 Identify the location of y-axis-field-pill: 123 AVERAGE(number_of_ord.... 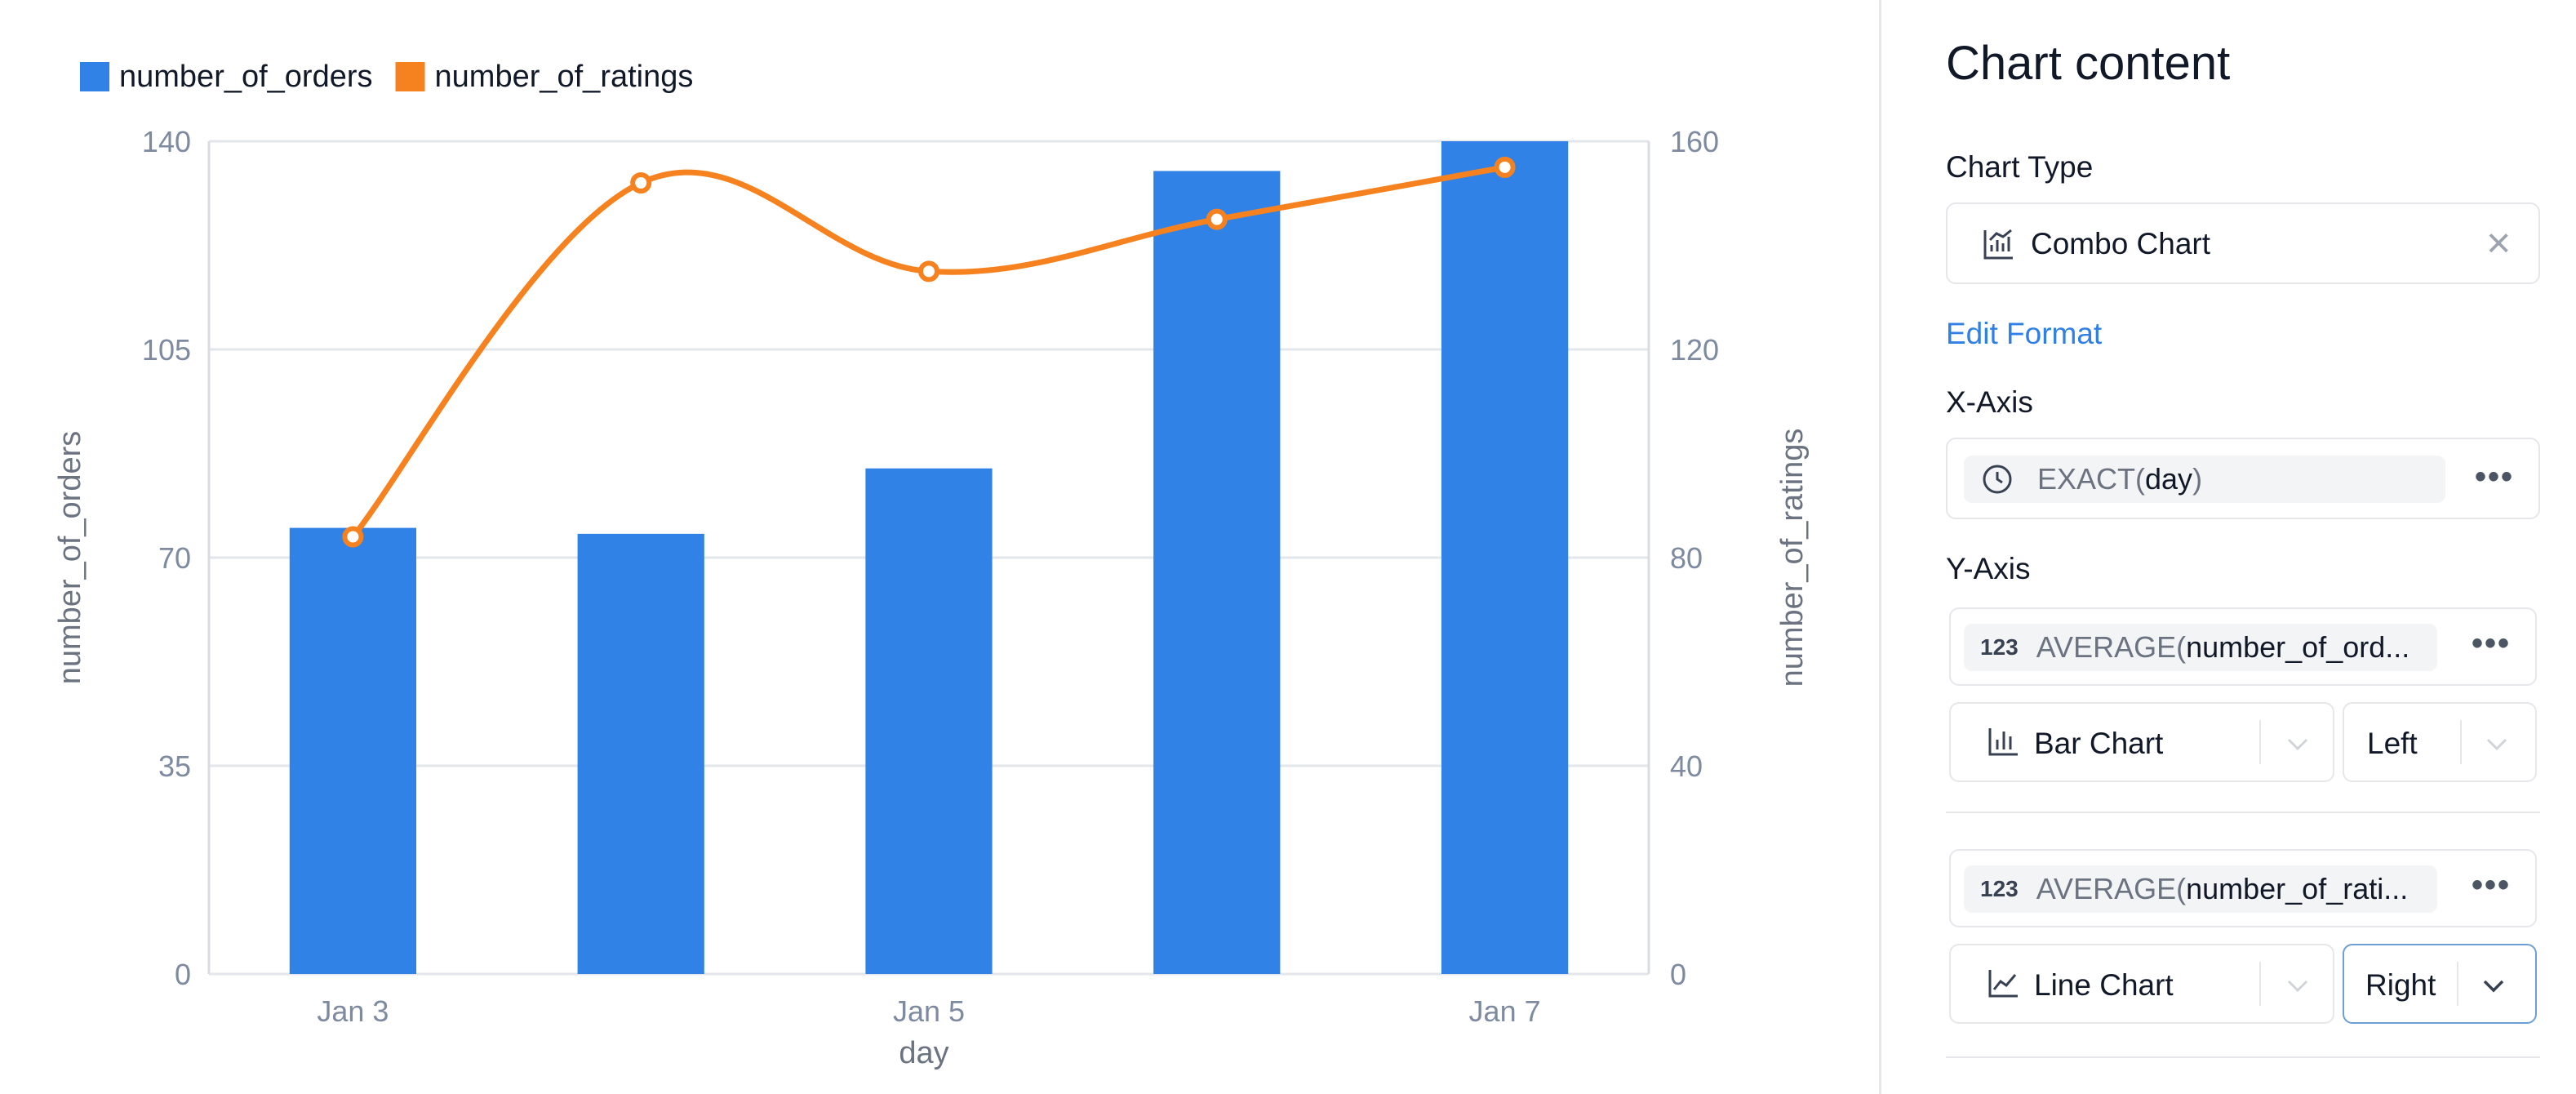
(2200, 647).